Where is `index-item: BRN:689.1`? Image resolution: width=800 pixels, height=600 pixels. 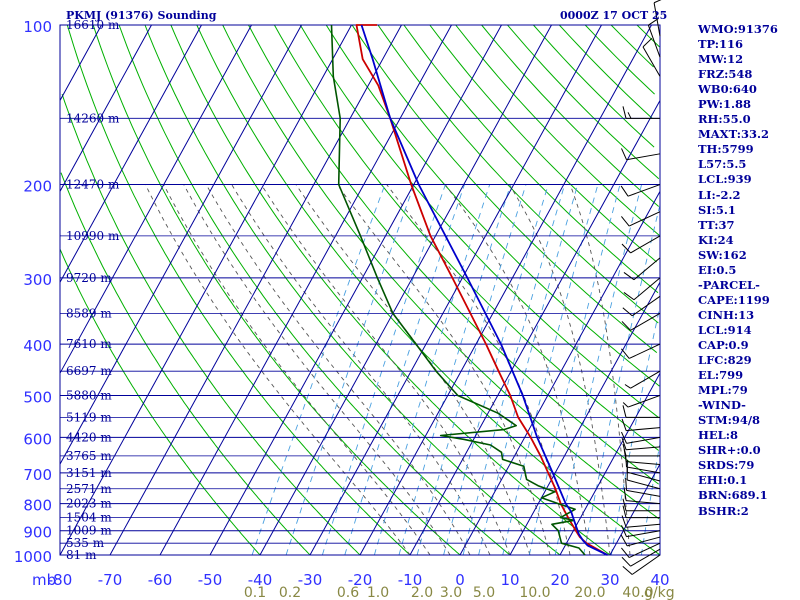 index-item: BRN:689.1 is located at coordinates (733, 495).